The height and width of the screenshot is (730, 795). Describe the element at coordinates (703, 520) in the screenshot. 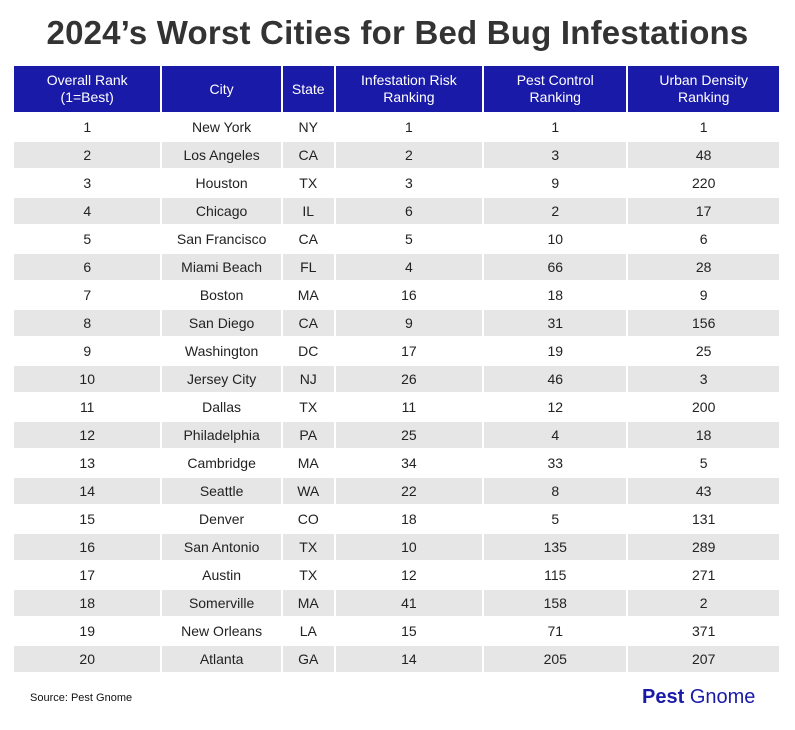

I see `table-cell: 131` at that location.